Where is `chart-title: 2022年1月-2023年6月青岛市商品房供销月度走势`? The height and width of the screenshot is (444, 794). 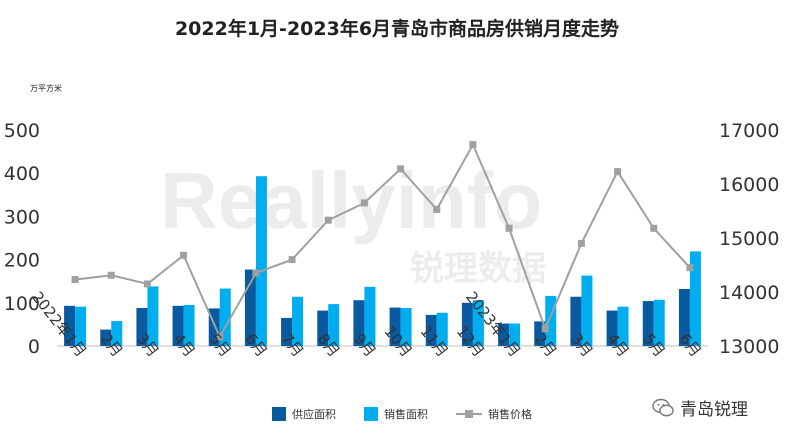
chart-title: 2022年1月-2023年6月青岛市商品房供销月度走势 is located at coordinates (397, 29).